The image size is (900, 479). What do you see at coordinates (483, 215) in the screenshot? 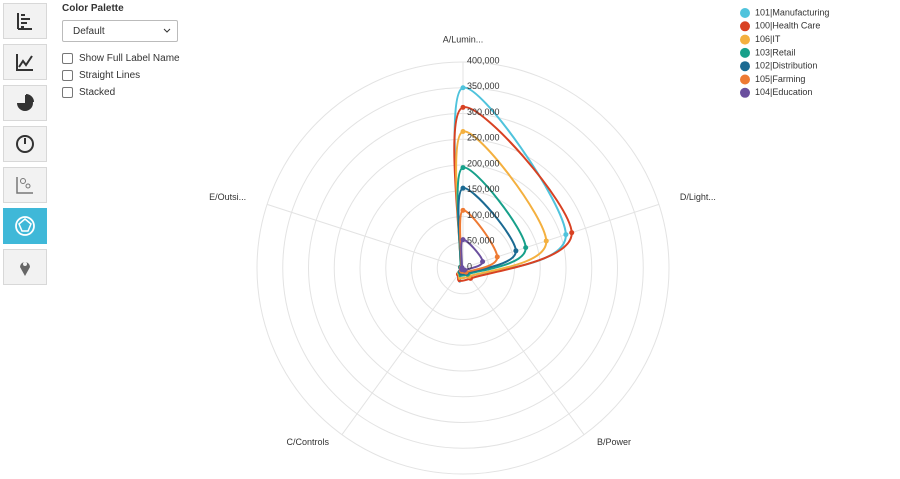
I see `y-tick-label: 100,000` at bounding box center [483, 215].